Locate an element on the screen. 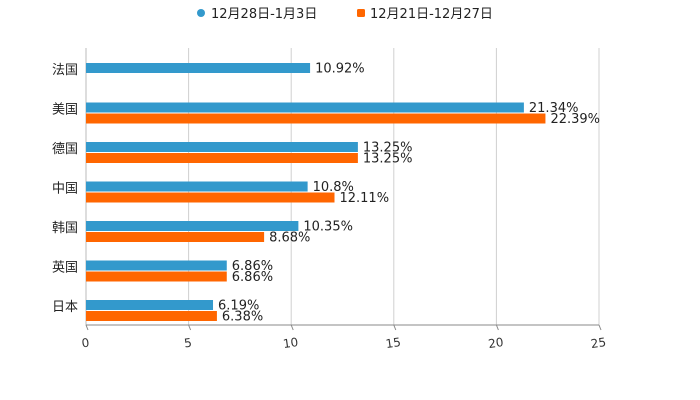 This screenshot has width=700, height=400. data-label: 8.68% is located at coordinates (289, 238).